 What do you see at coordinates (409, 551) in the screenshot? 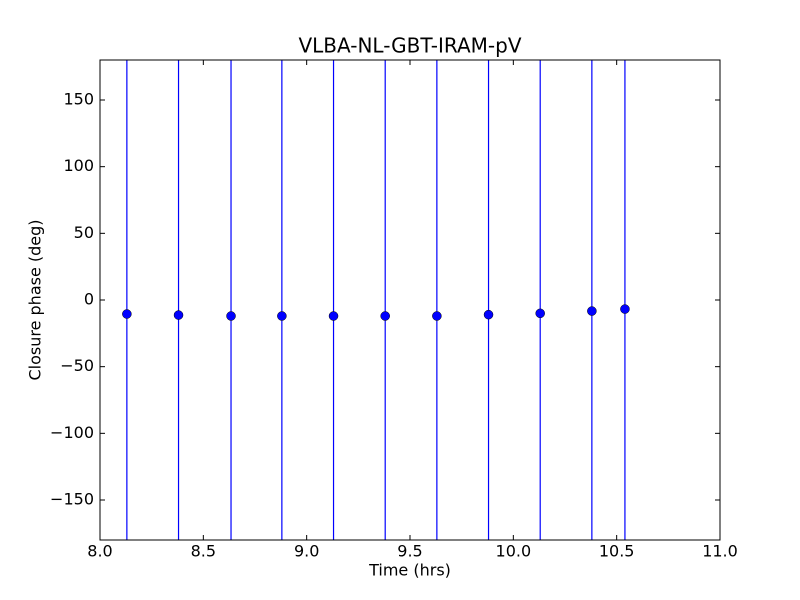
I see `x-tick-label: 9.5` at bounding box center [409, 551].